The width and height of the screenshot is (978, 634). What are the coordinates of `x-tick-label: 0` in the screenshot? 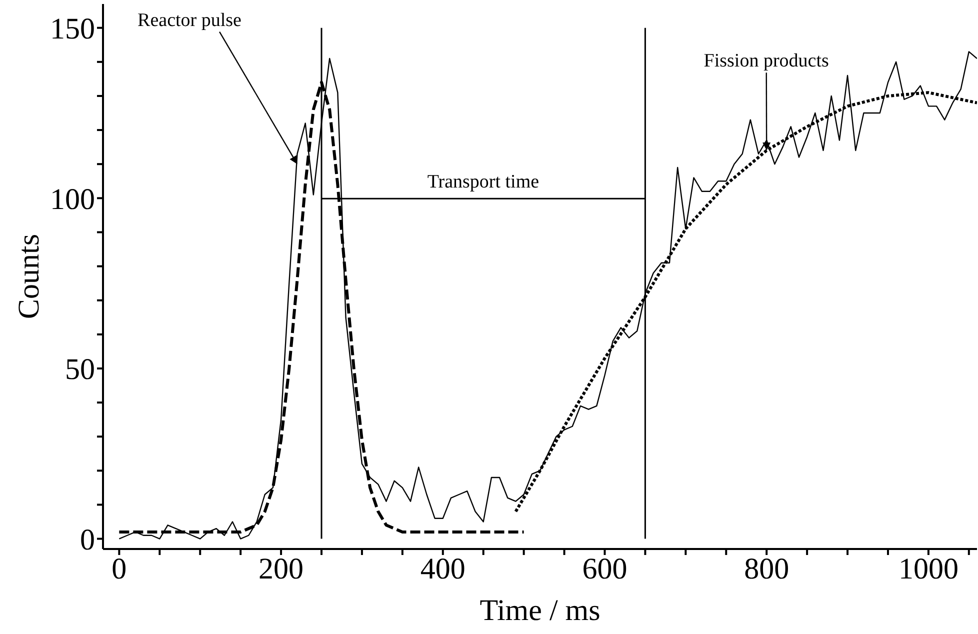 It's located at (119, 569).